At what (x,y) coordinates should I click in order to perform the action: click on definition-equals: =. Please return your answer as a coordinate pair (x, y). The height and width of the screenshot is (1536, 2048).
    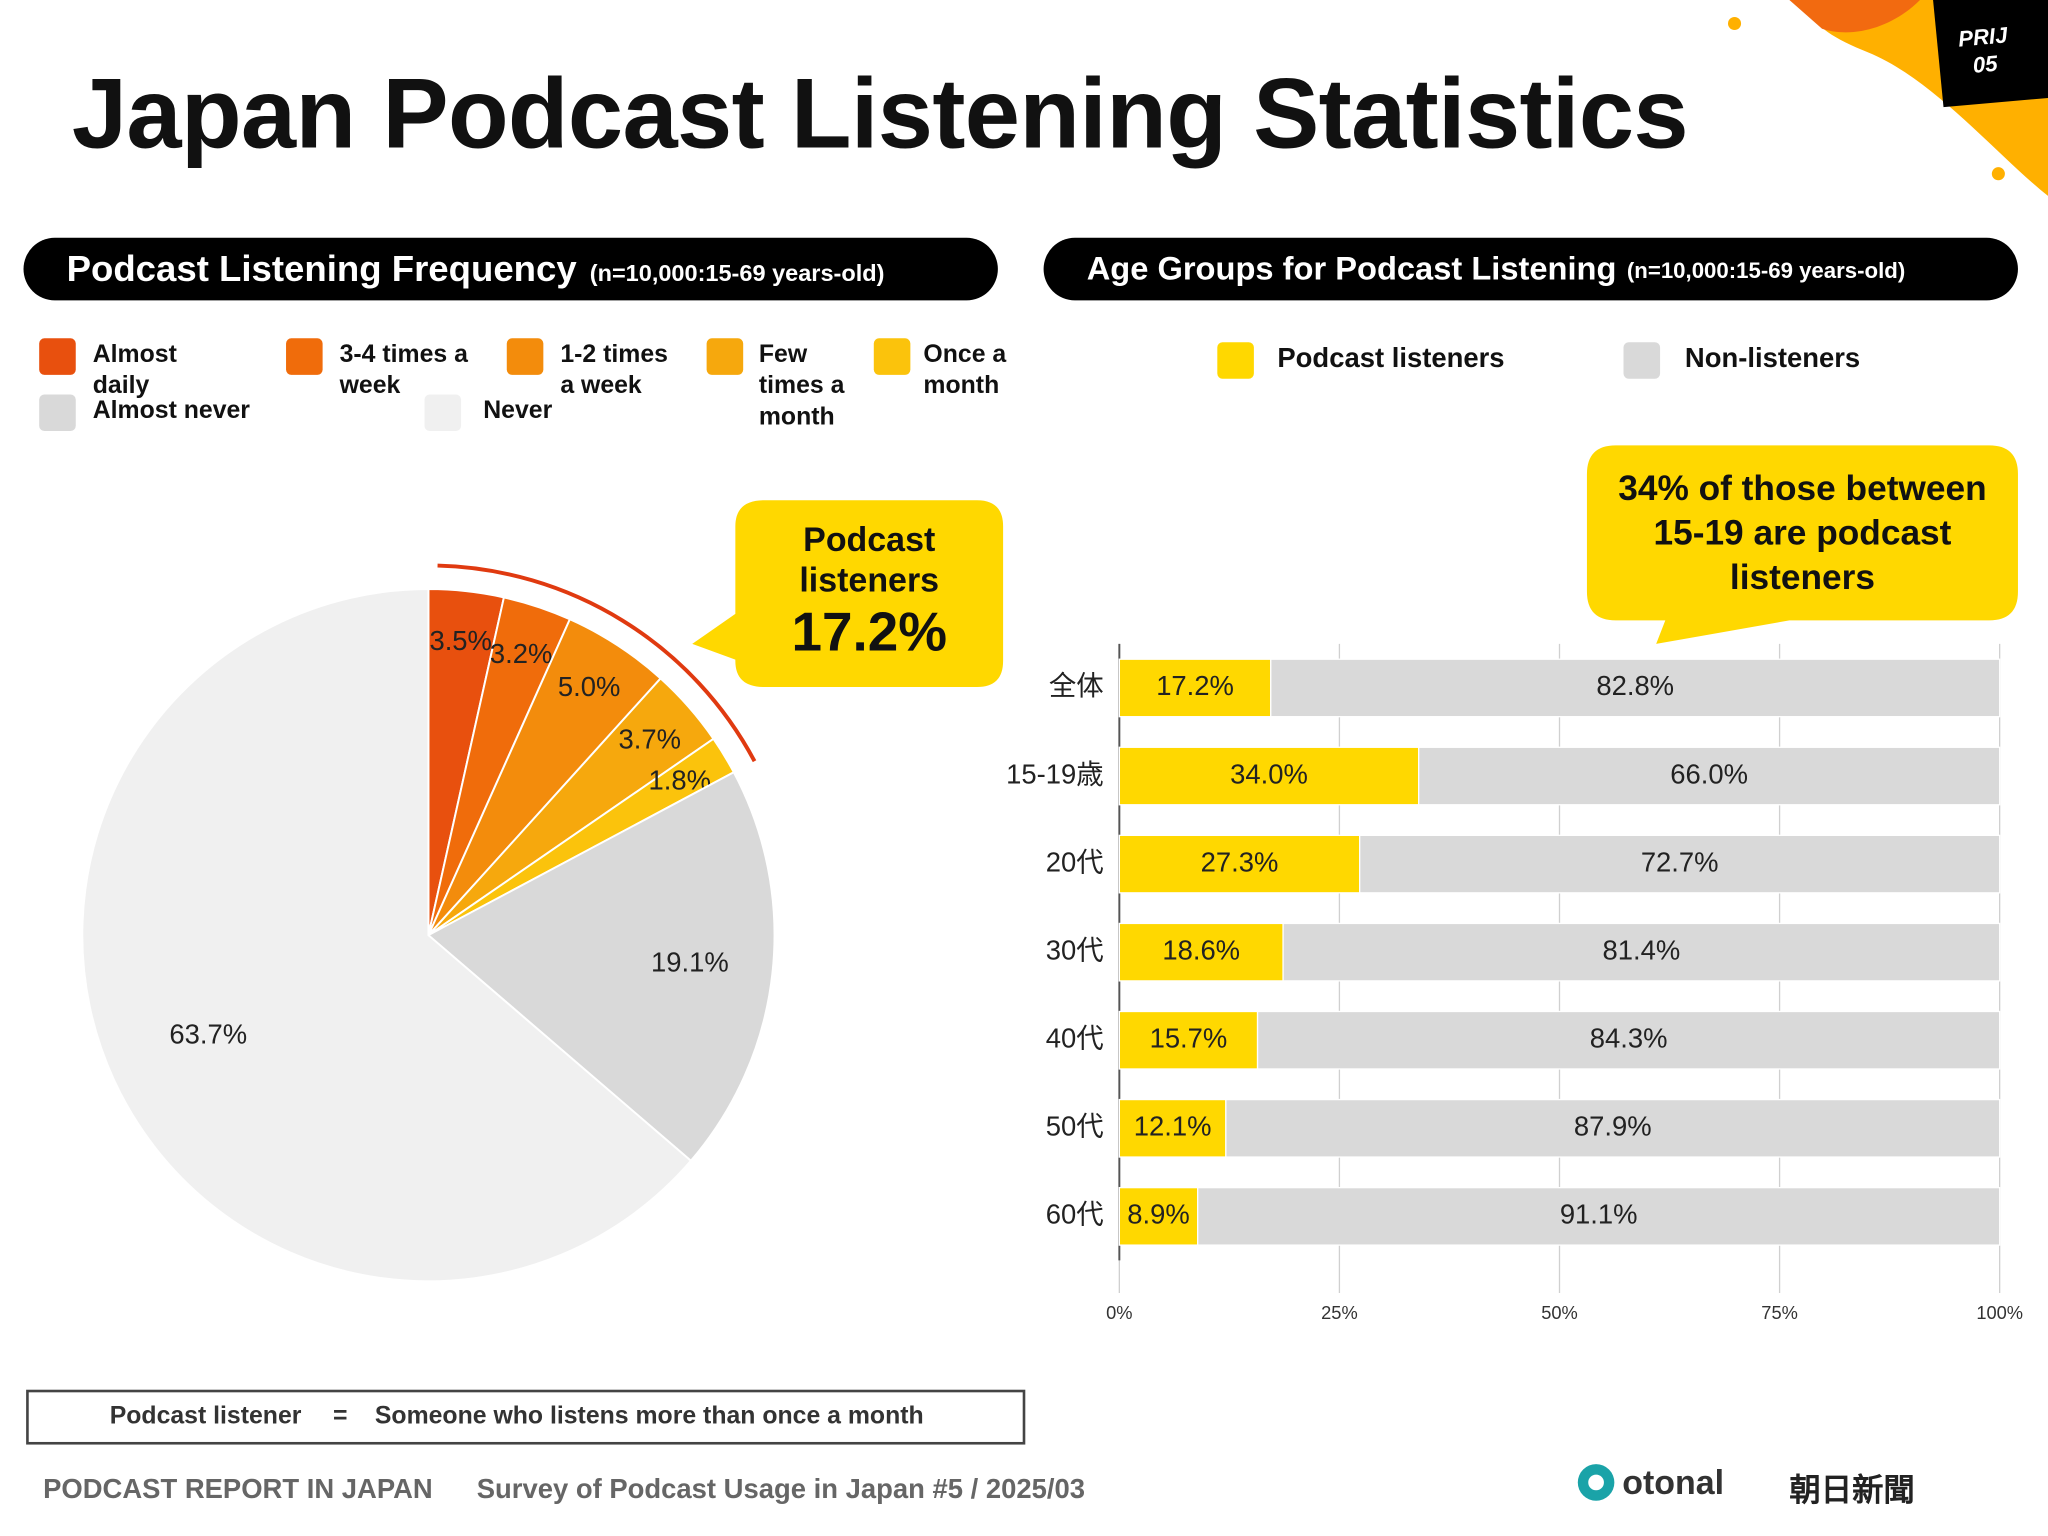
    Looking at the image, I should click on (340, 1416).